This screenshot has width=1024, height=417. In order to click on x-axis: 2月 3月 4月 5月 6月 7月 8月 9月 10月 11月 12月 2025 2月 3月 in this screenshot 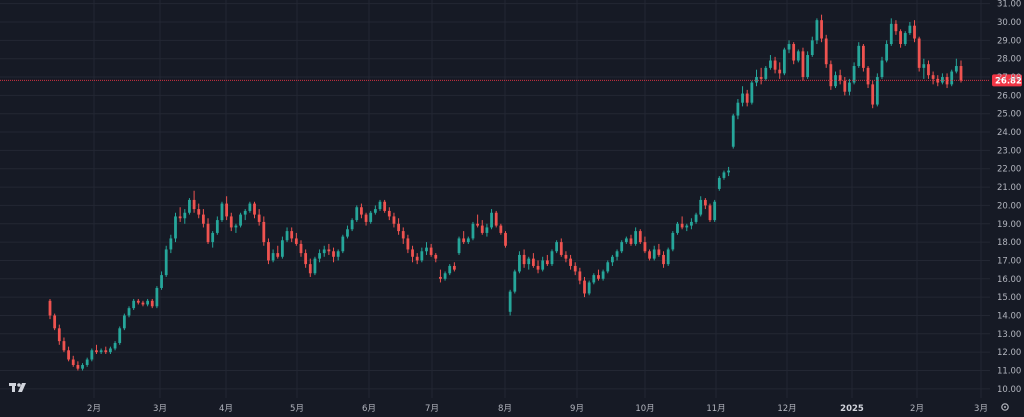, I will do `click(537, 409)`.